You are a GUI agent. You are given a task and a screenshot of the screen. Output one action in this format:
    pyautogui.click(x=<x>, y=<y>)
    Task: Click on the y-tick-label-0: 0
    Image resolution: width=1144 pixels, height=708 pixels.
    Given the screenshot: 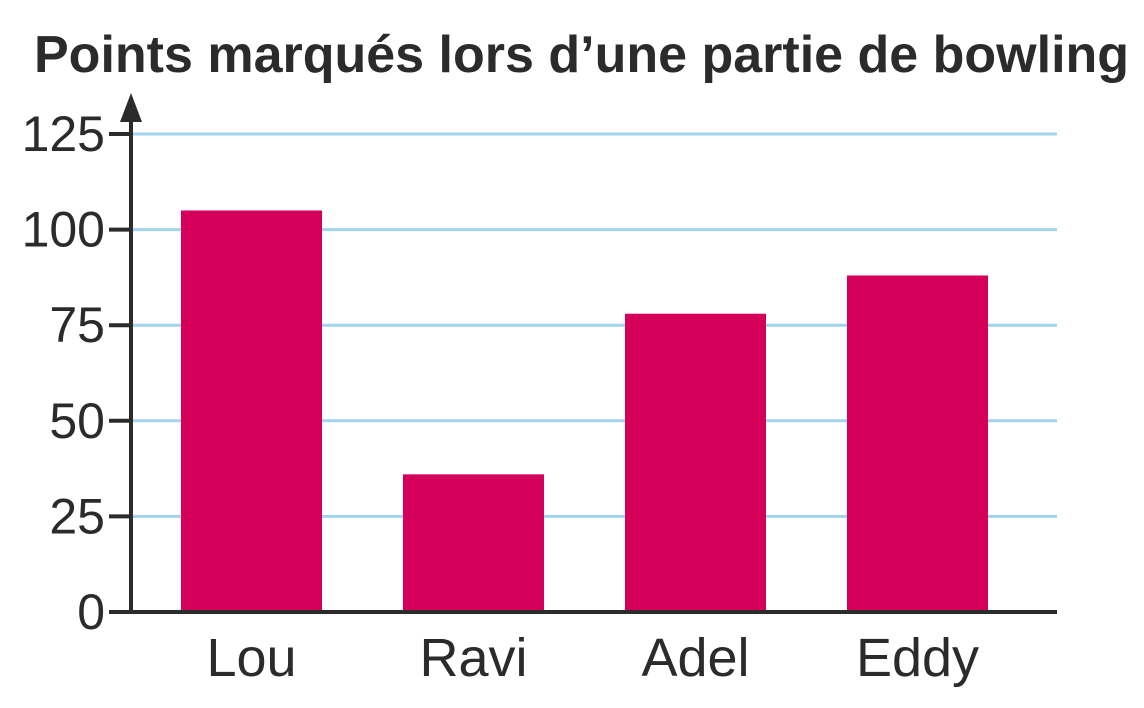 What is the action you would take?
    pyautogui.click(x=91, y=612)
    